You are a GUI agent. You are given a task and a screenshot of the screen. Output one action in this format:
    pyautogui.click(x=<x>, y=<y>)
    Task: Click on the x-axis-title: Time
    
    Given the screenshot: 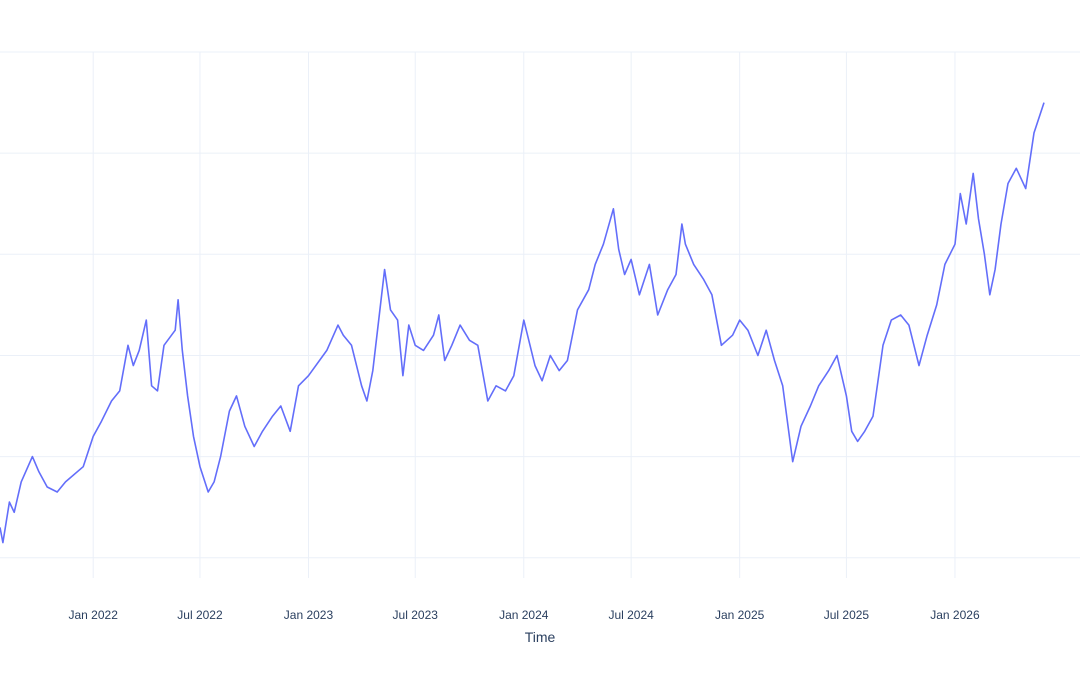 What is the action you would take?
    pyautogui.click(x=540, y=637)
    